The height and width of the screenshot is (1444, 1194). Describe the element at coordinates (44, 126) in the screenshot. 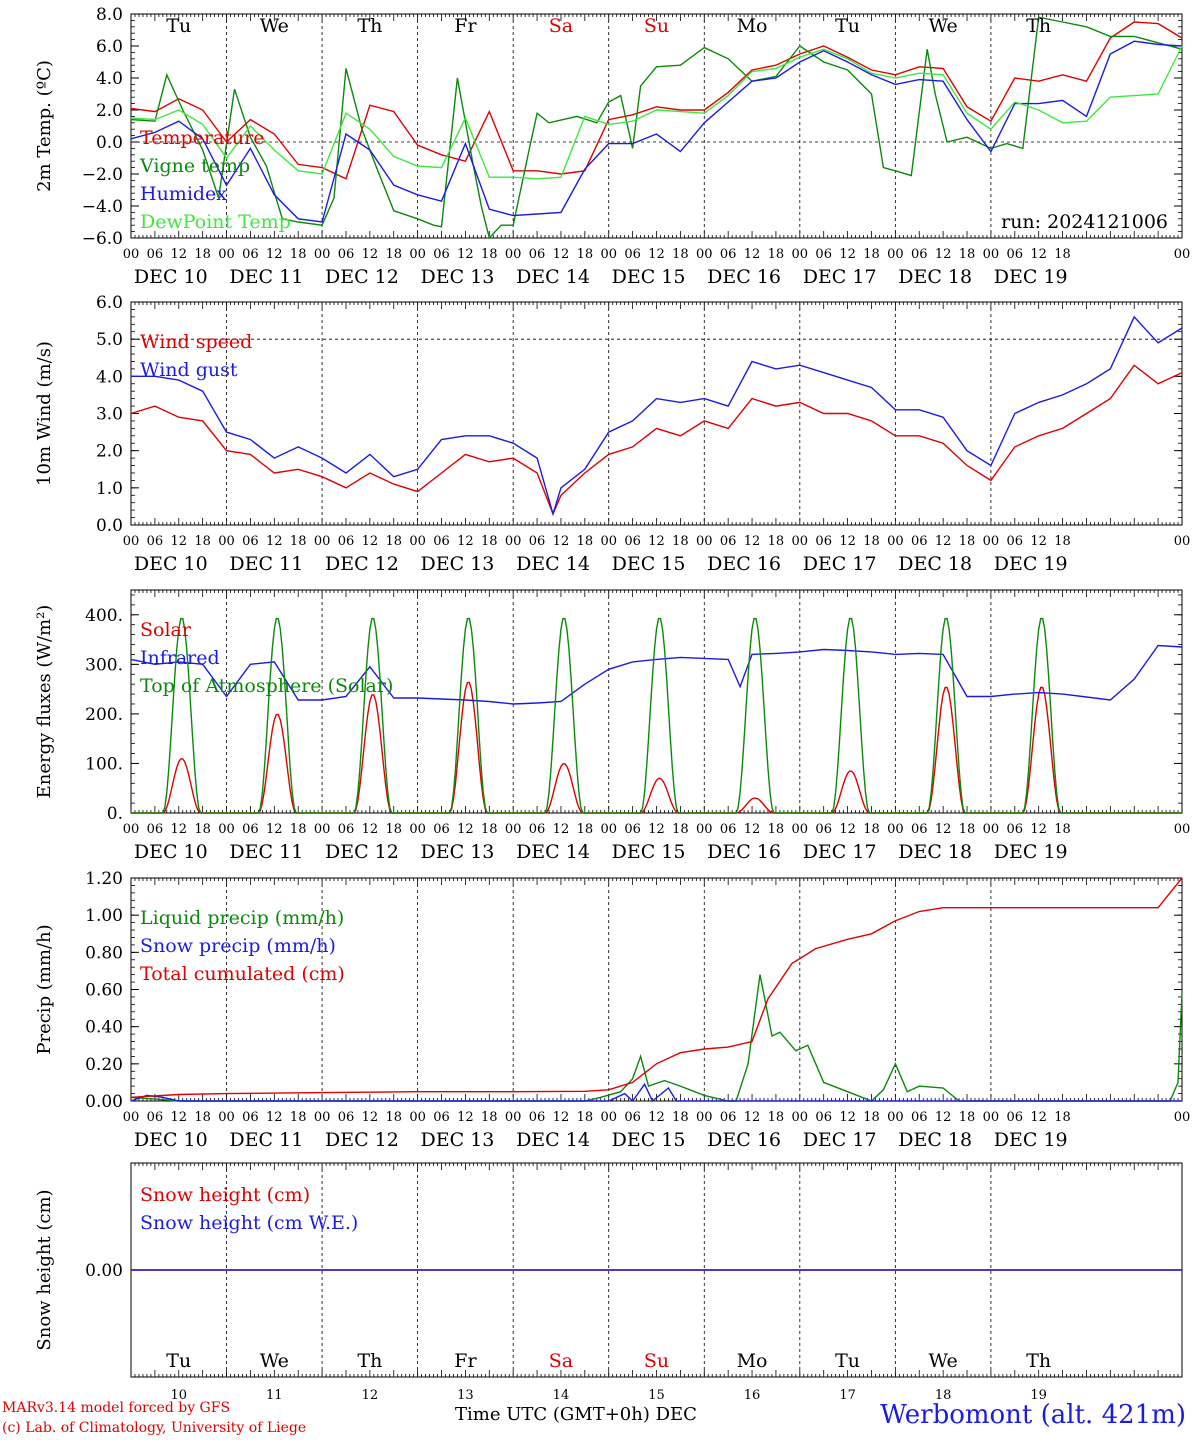

I see `y-axis-label: 2m Temp. (ºC)` at that location.